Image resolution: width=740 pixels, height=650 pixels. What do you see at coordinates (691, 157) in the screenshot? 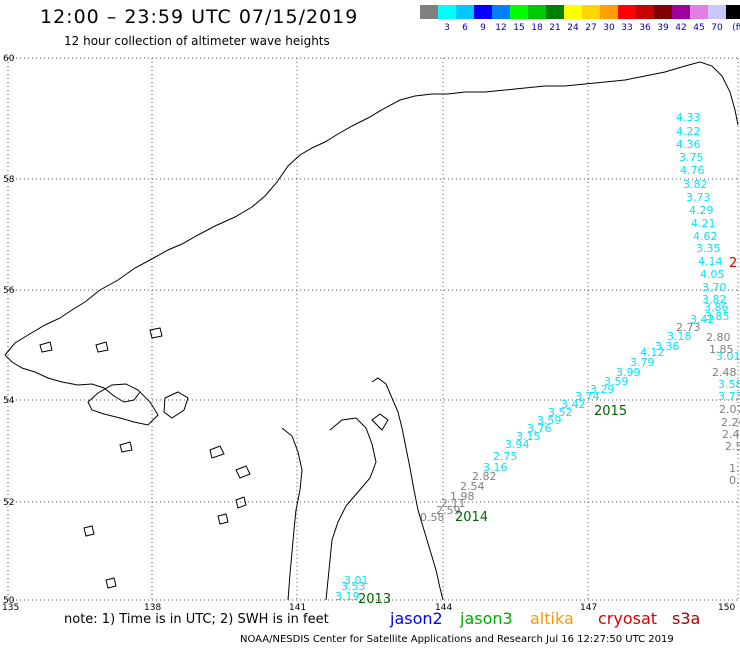
I see `wave-height-value: 3.75` at bounding box center [691, 157].